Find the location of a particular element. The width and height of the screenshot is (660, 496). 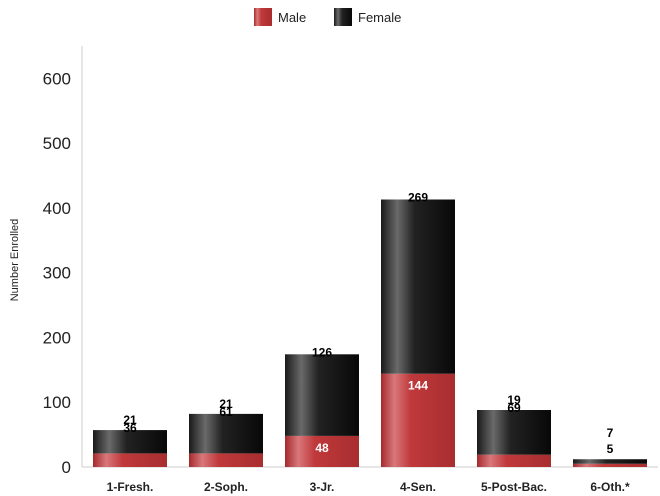

legend-swatch-male is located at coordinates (263, 17).